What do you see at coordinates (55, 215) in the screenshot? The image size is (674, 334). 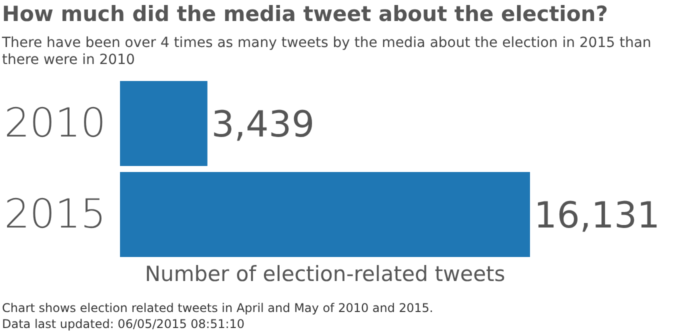 I see `y-tick-label: 2015` at bounding box center [55, 215].